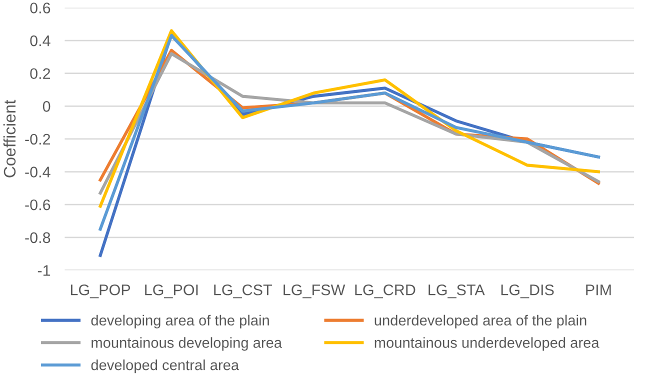 The image size is (647, 386). What do you see at coordinates (187, 344) in the screenshot?
I see `legend-label: mountainous developing area` at bounding box center [187, 344].